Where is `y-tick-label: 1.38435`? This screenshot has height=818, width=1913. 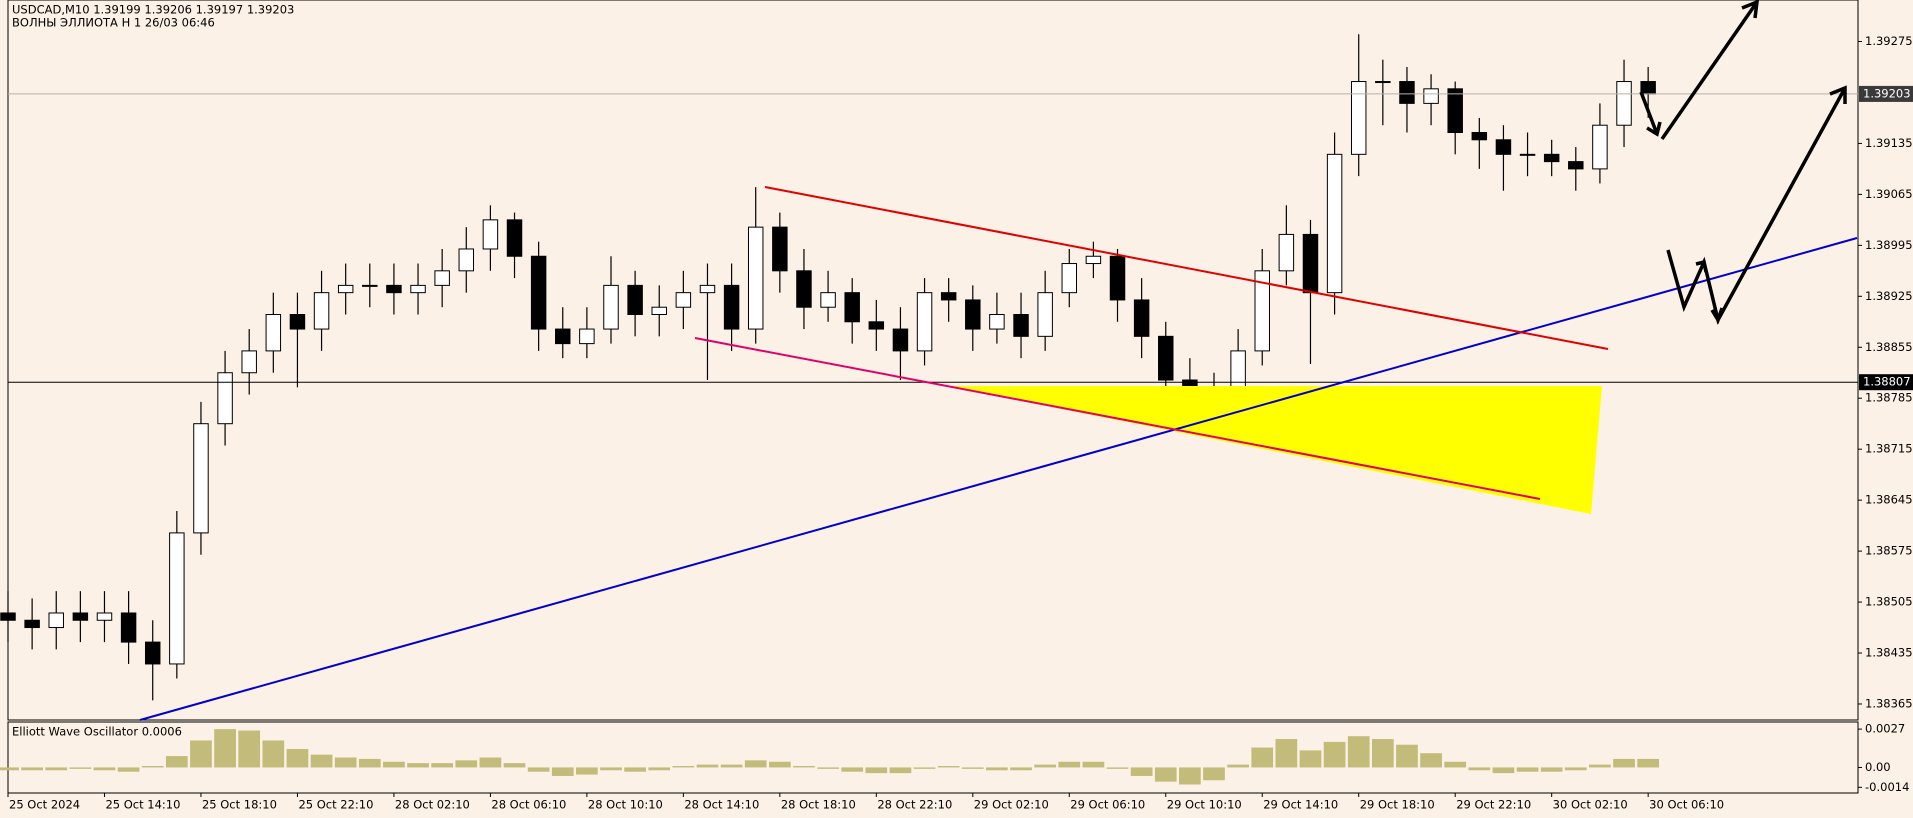
y-tick-label: 1.38435 is located at coordinates (1889, 653).